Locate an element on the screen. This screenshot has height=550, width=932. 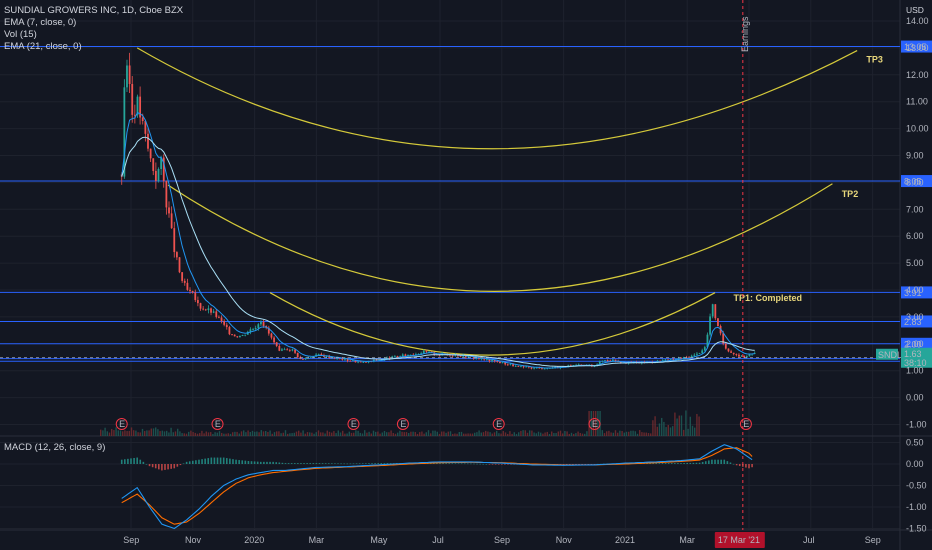
price-tick-label: 1.00 is located at coordinates (915, 371).